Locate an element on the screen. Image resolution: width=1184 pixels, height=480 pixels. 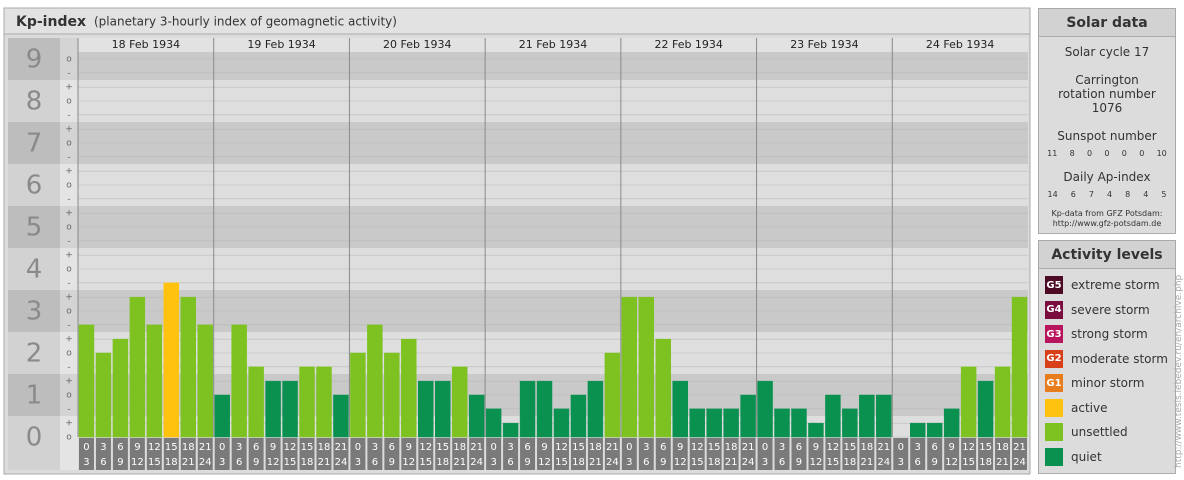
ap-value: 7 is located at coordinates (1091, 194).